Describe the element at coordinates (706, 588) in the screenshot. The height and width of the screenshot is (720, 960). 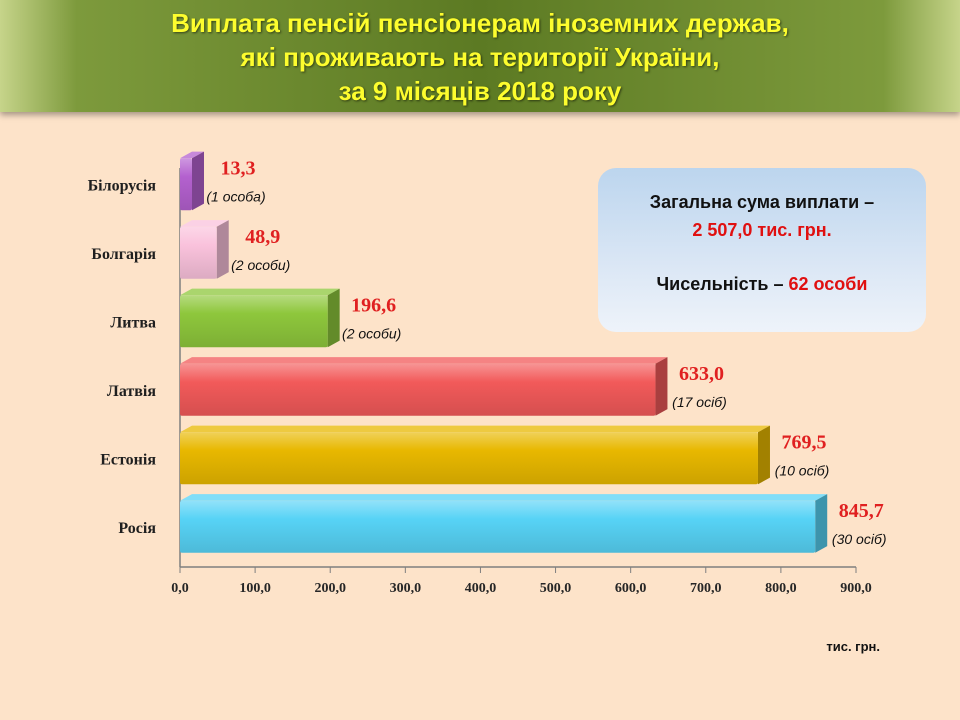
I see `x-tick-label: 700,0` at that location.